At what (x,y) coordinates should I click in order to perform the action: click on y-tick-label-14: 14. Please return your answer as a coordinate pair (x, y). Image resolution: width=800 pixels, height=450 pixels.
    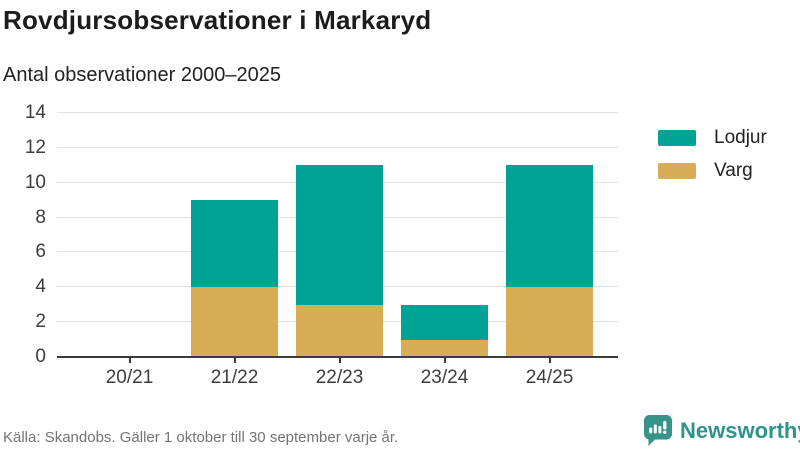
    Looking at the image, I should click on (35, 112).